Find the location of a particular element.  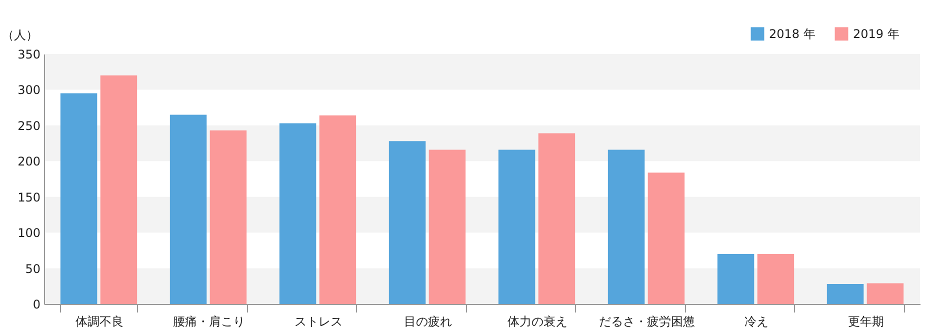

x-tick-label: 目の疲れ is located at coordinates (428, 321).